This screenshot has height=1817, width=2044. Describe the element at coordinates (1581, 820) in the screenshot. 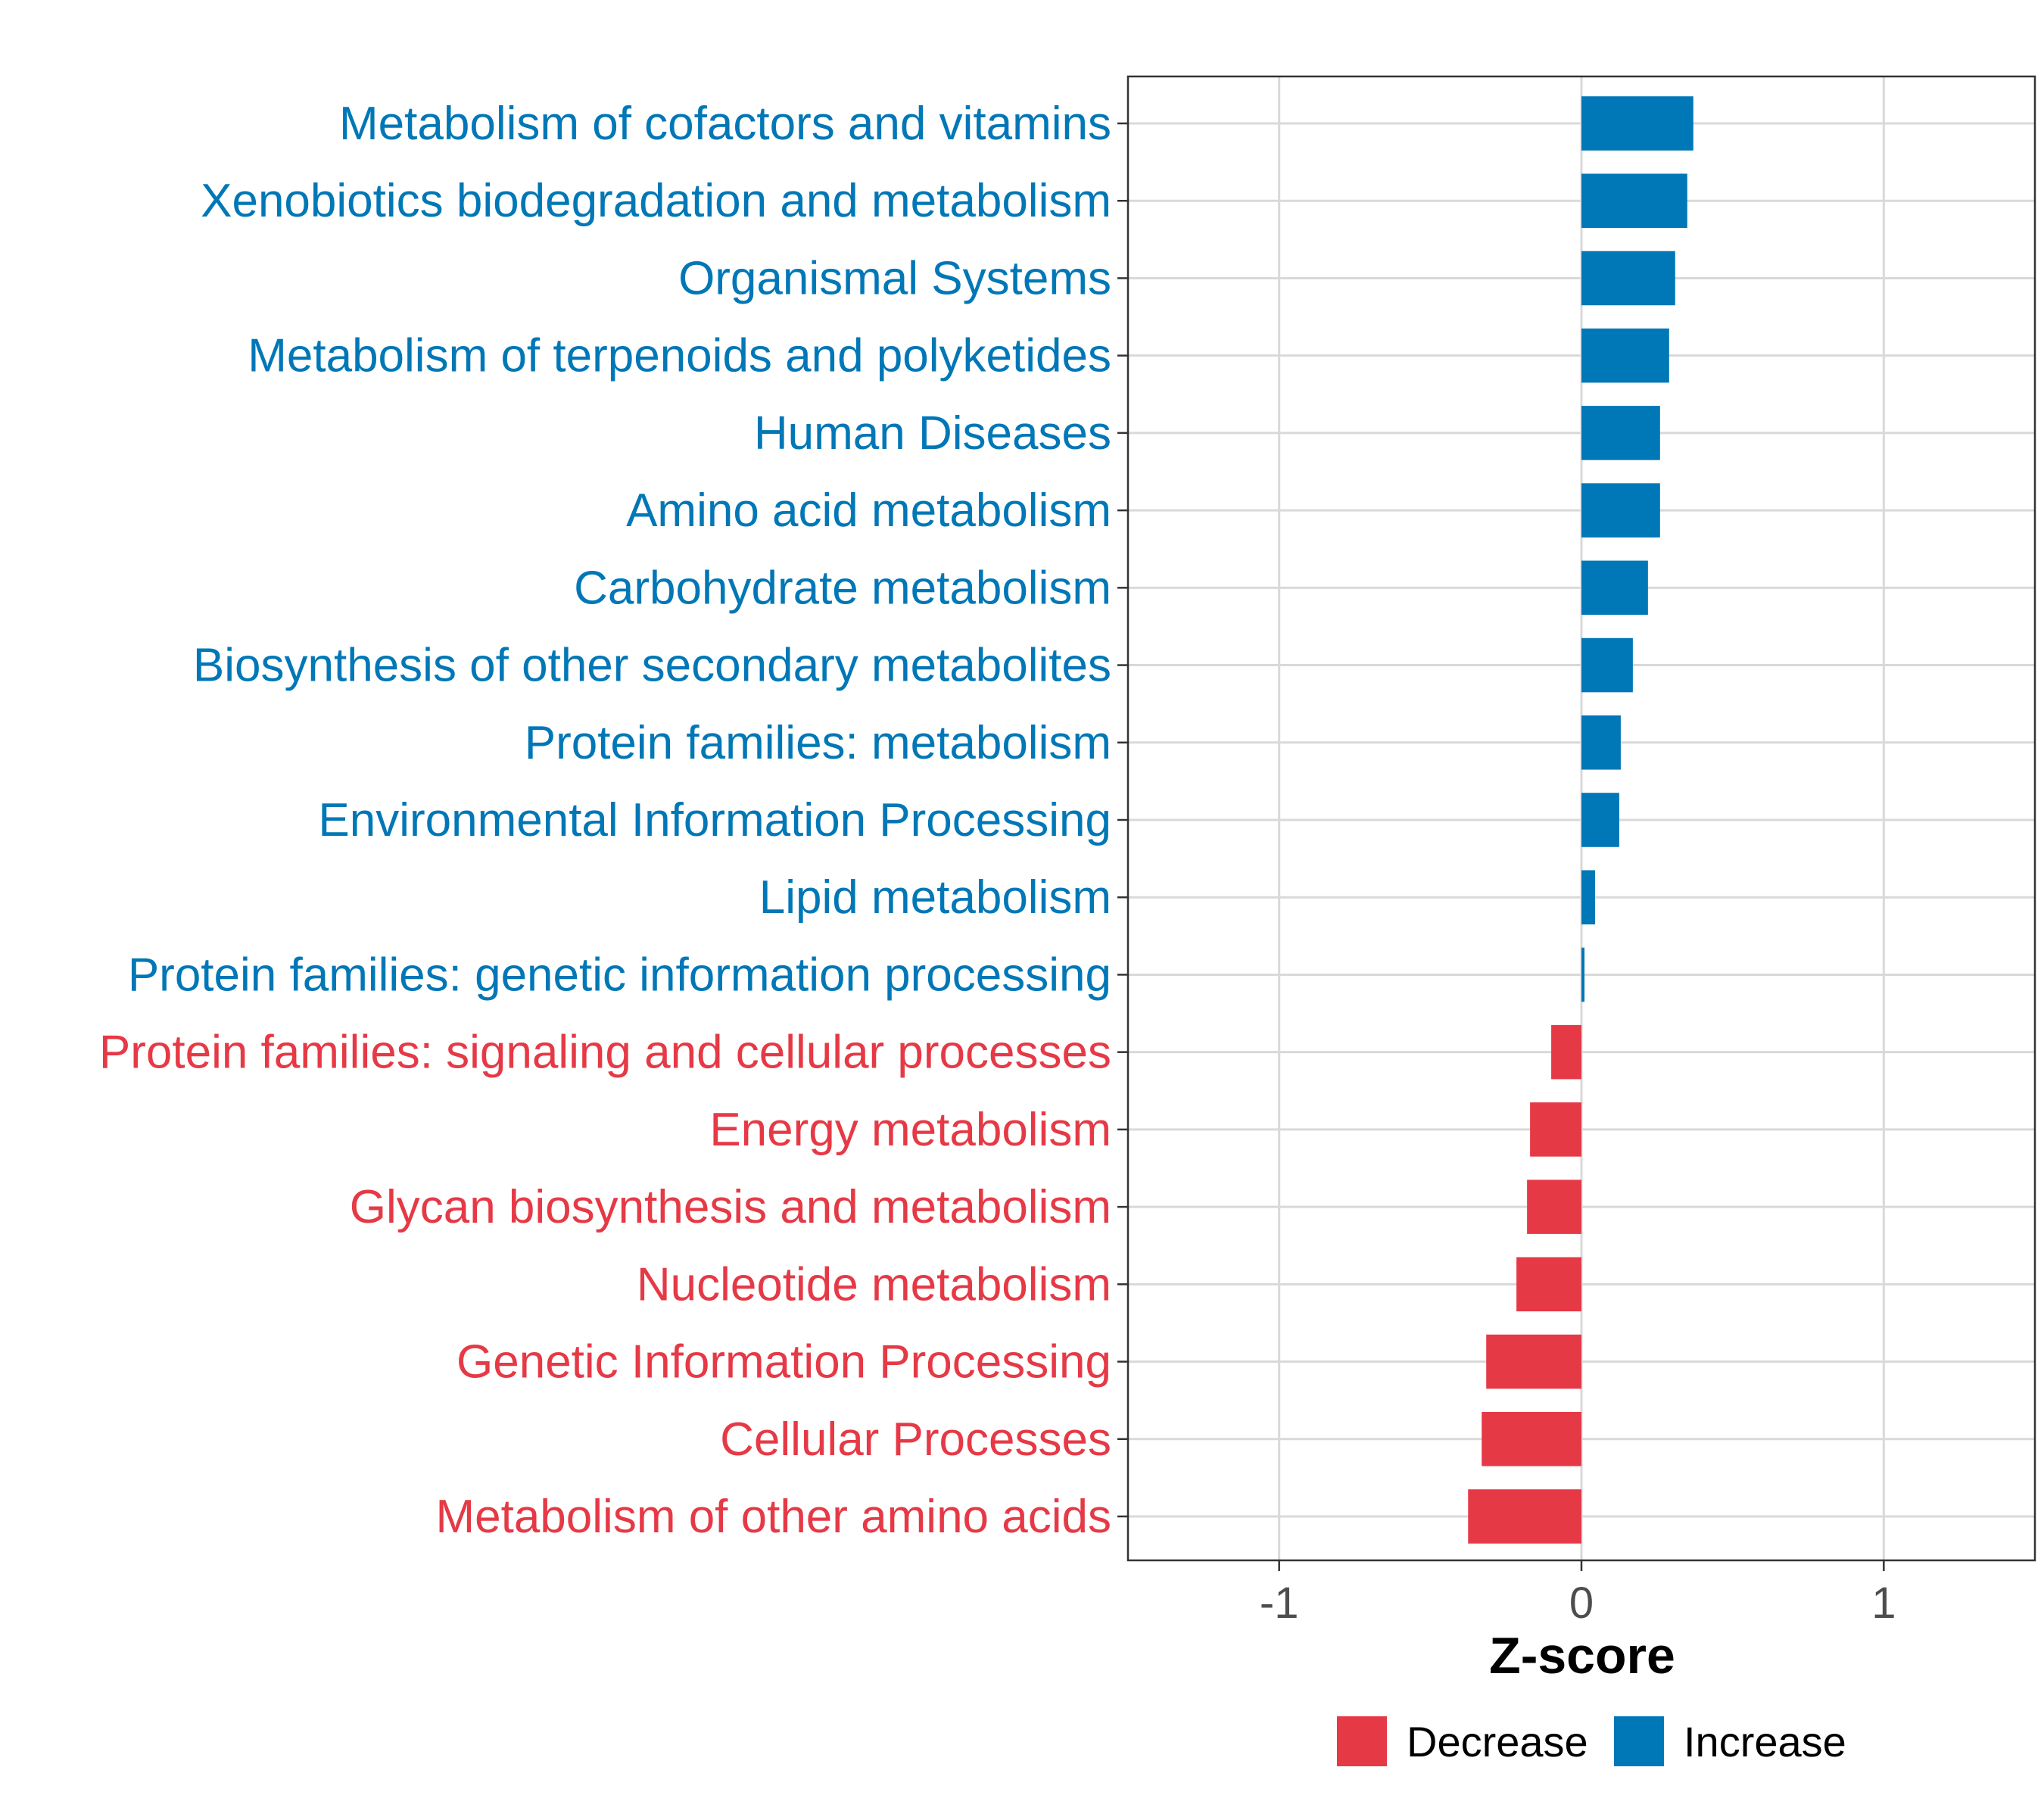

I see `bars` at that location.